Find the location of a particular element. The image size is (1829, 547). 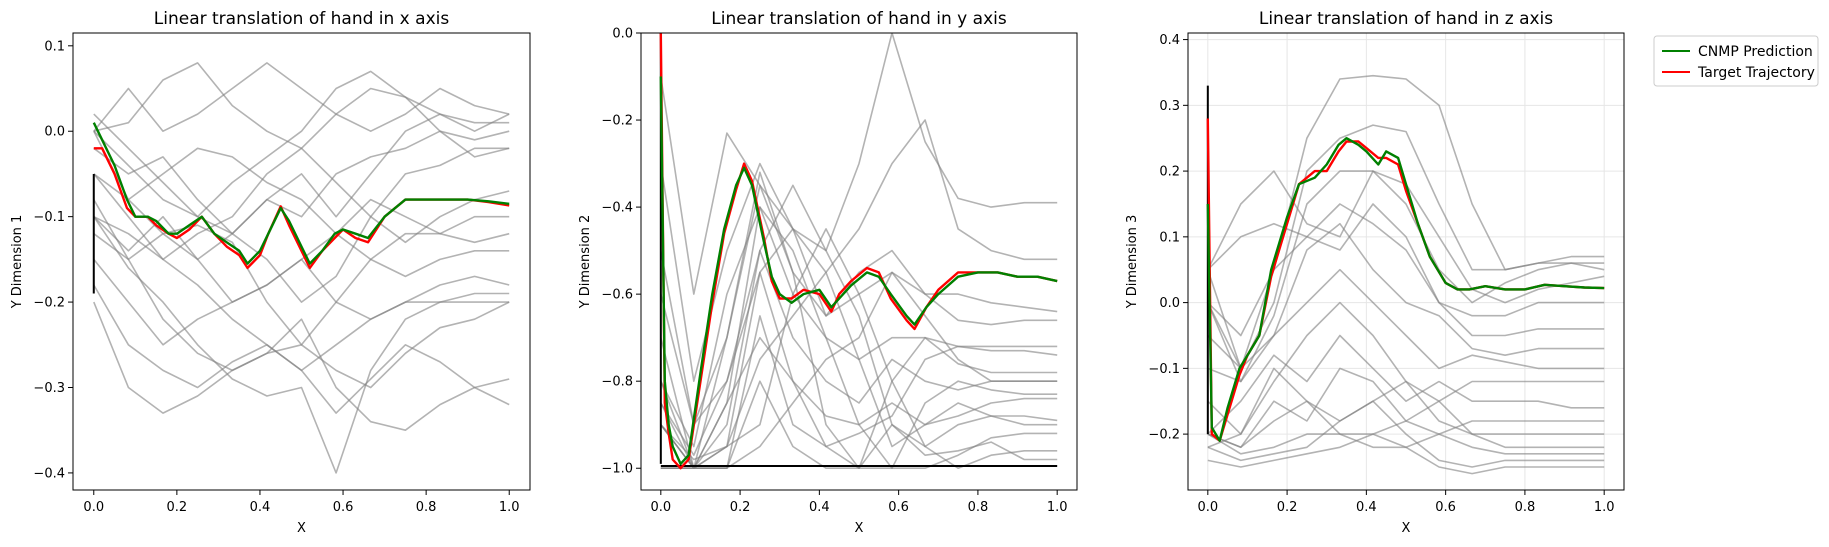

y-tick-label: −0.3 is located at coordinates (49, 388).